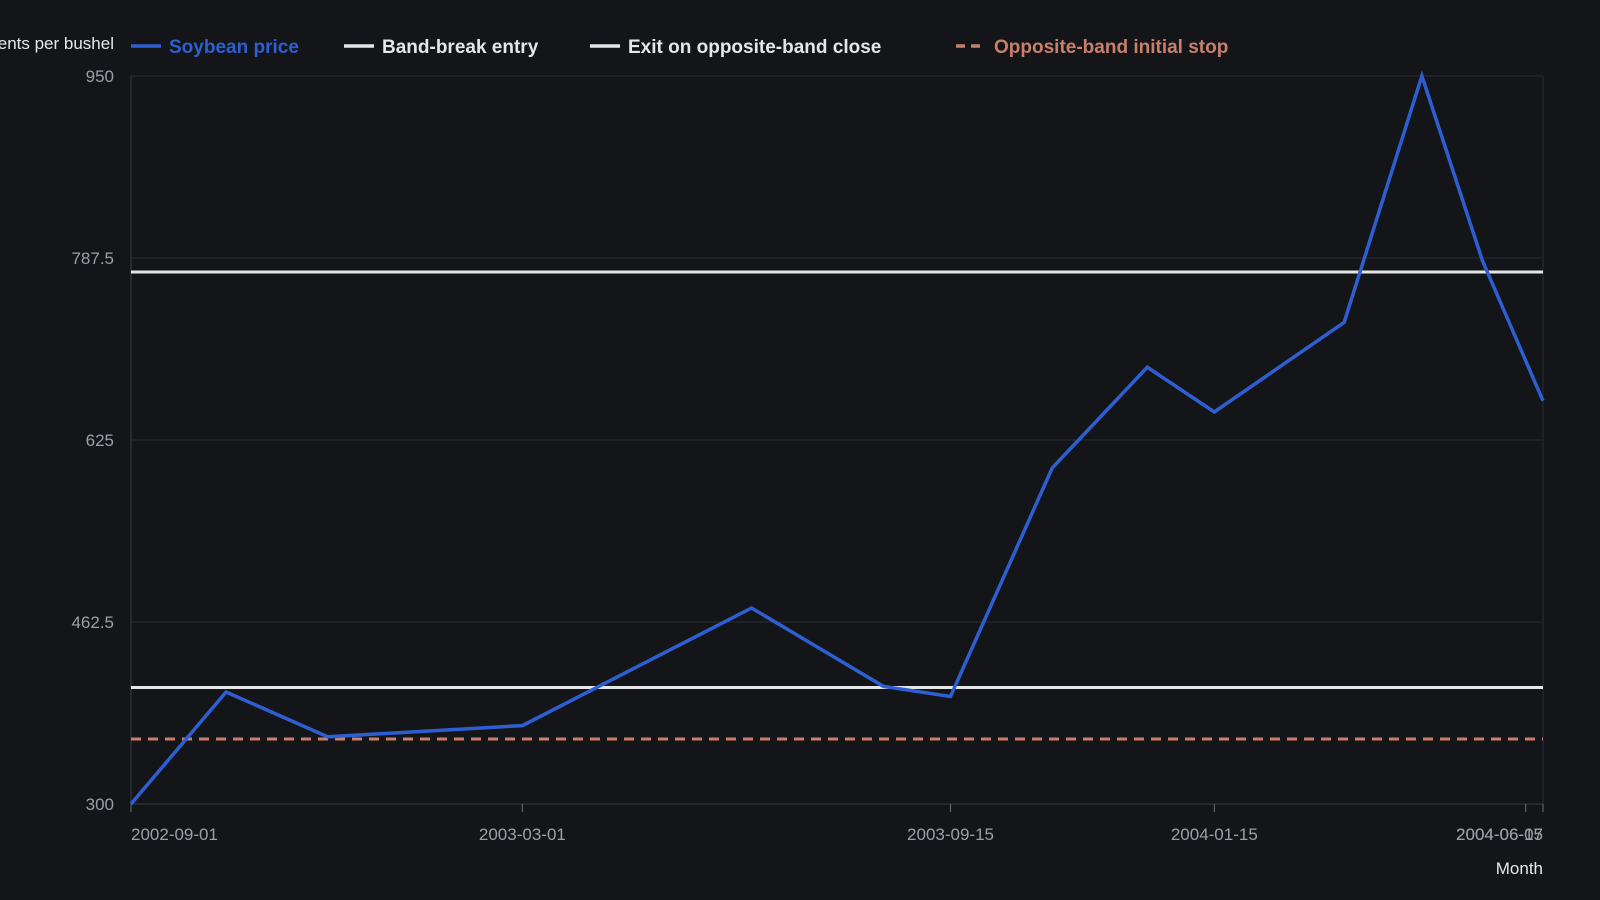  What do you see at coordinates (1214, 834) in the screenshot?
I see `x-tick-label: 2004-01-15` at bounding box center [1214, 834].